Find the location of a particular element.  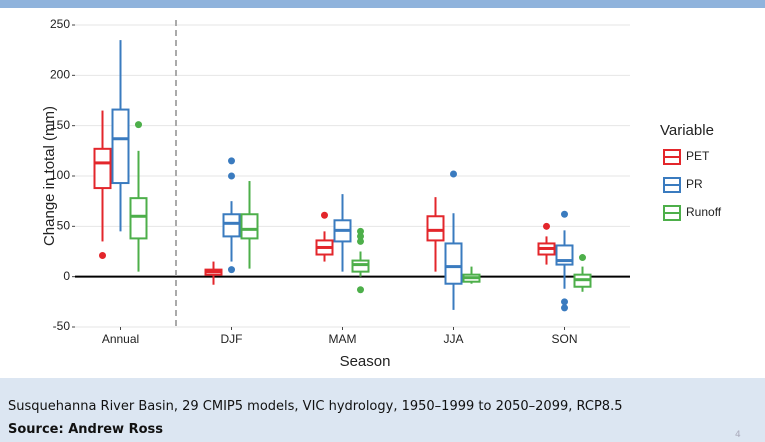

x-axis-label: Season is located at coordinates (365, 361).